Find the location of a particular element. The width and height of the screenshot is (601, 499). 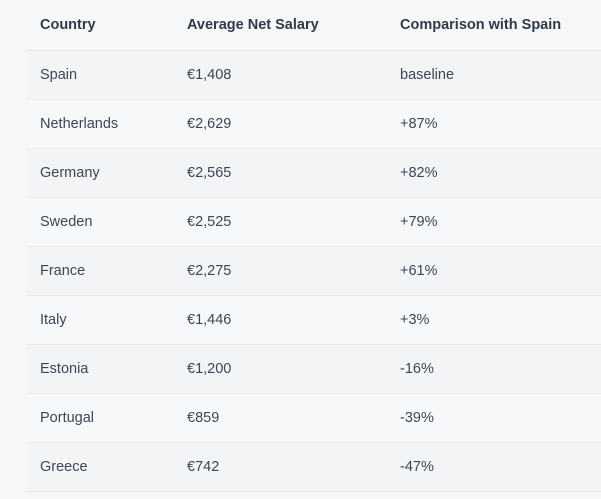

cell-country: Netherlands is located at coordinates (100, 124).